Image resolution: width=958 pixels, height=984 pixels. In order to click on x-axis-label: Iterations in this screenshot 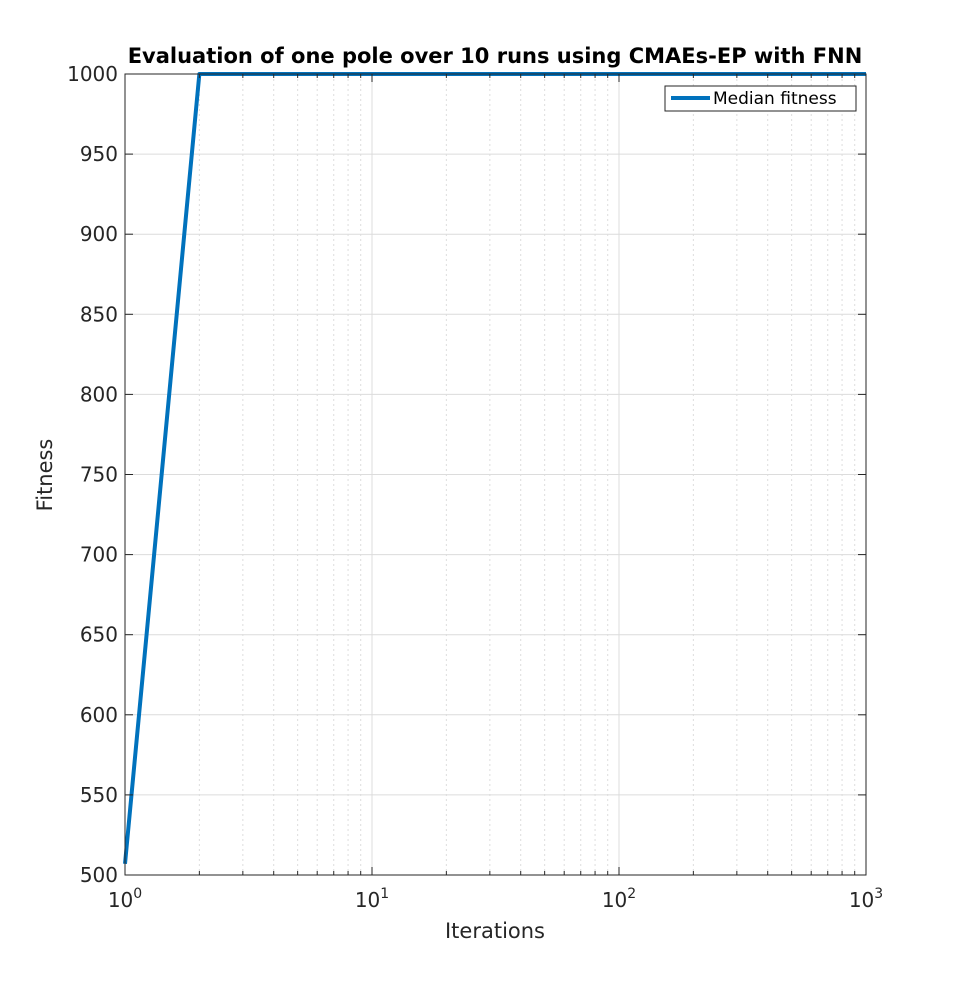, I will do `click(495, 931)`.